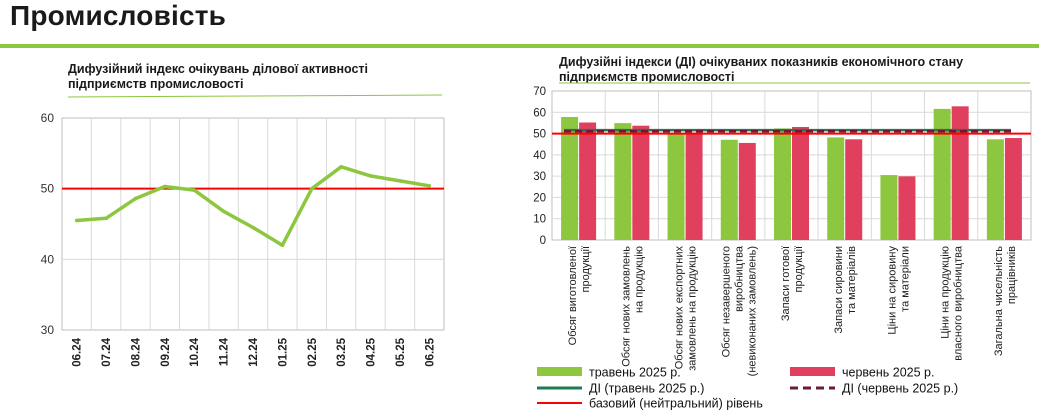 The height and width of the screenshot is (412, 1039). What do you see at coordinates (559, 371) in the screenshot?
I see `legend-may-bar-swatch` at bounding box center [559, 371].